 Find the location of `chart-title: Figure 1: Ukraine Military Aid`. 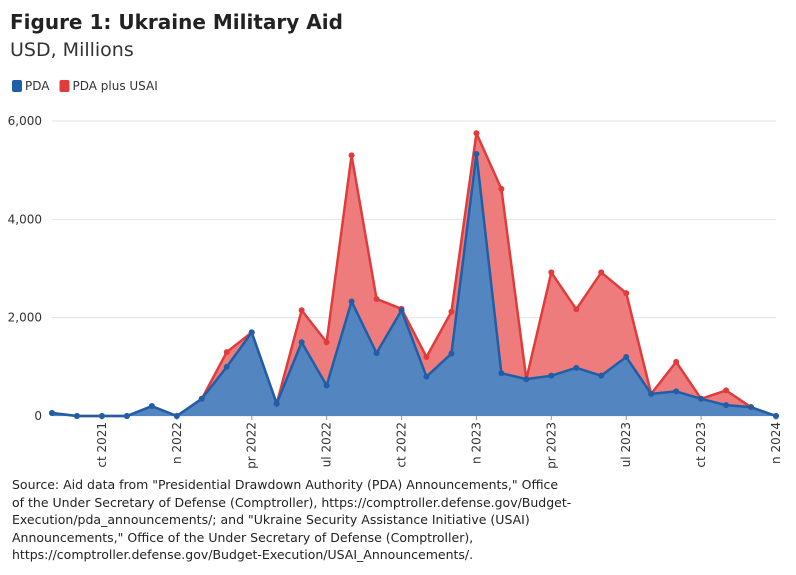

chart-title: Figure 1: Ukraine Military Aid is located at coordinates (176, 22).